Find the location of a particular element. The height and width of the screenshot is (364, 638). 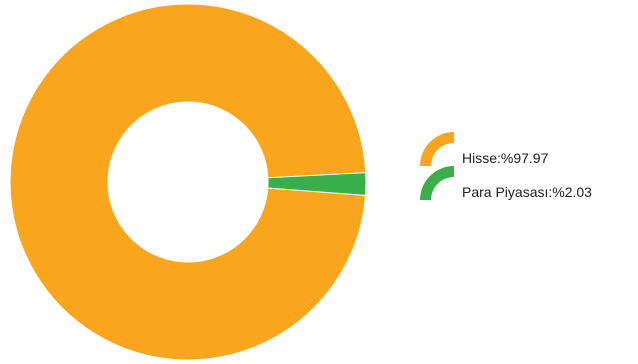

pie-slice-para-piyasasi is located at coordinates (317, 184).